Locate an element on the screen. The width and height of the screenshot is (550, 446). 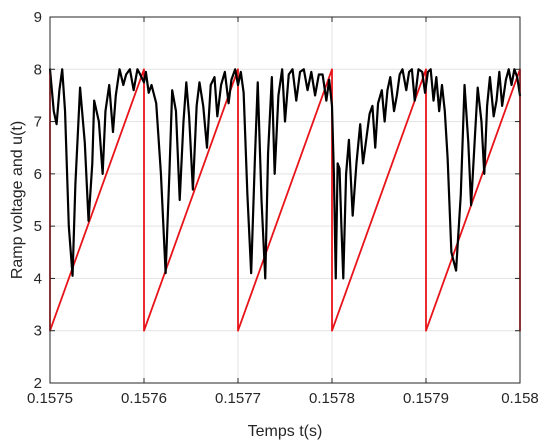
y-tick-label: 6 is located at coordinates (38, 174).